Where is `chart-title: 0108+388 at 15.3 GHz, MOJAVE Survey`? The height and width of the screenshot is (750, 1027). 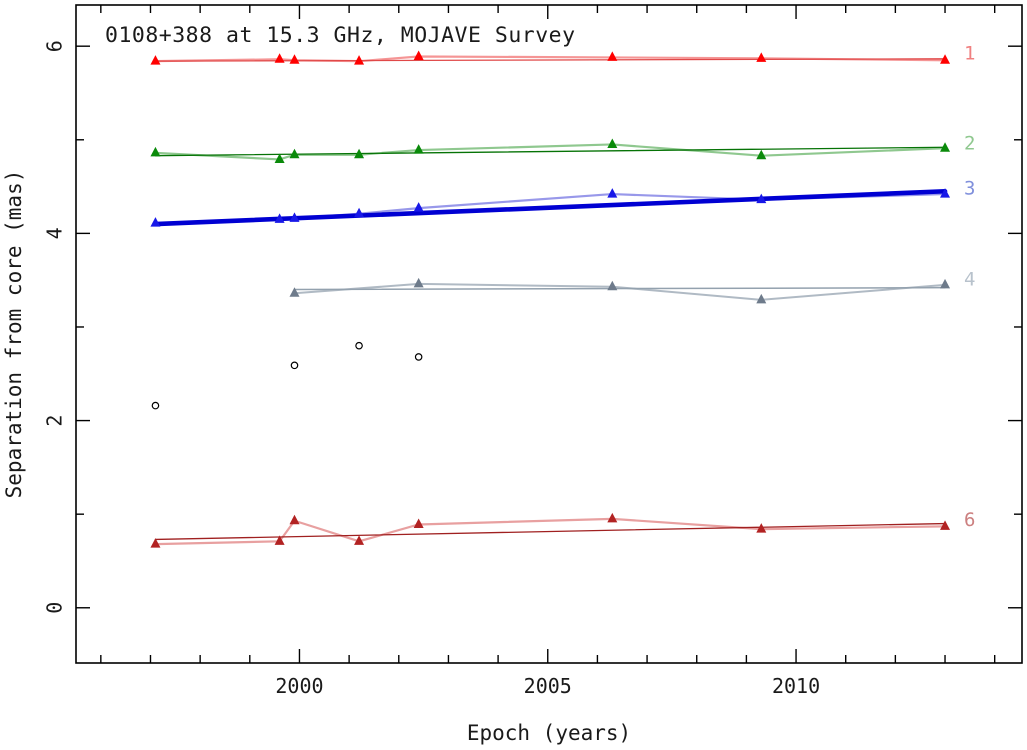
chart-title: 0108+388 at 15.3 GHz, MOJAVE Survey is located at coordinates (340, 35).